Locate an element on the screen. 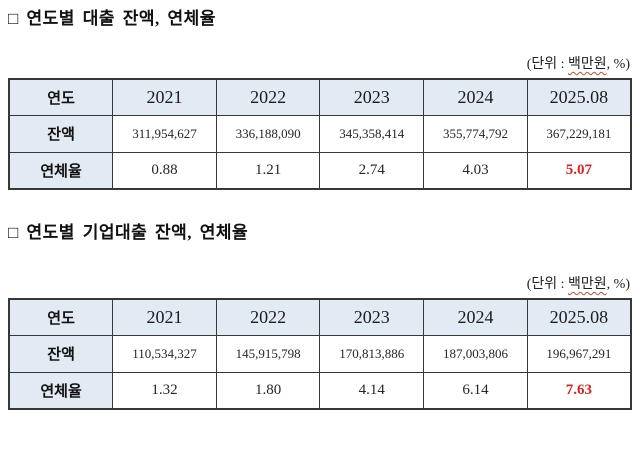 The height and width of the screenshot is (451, 640). delinquency-value: 0.88 is located at coordinates (164, 170).